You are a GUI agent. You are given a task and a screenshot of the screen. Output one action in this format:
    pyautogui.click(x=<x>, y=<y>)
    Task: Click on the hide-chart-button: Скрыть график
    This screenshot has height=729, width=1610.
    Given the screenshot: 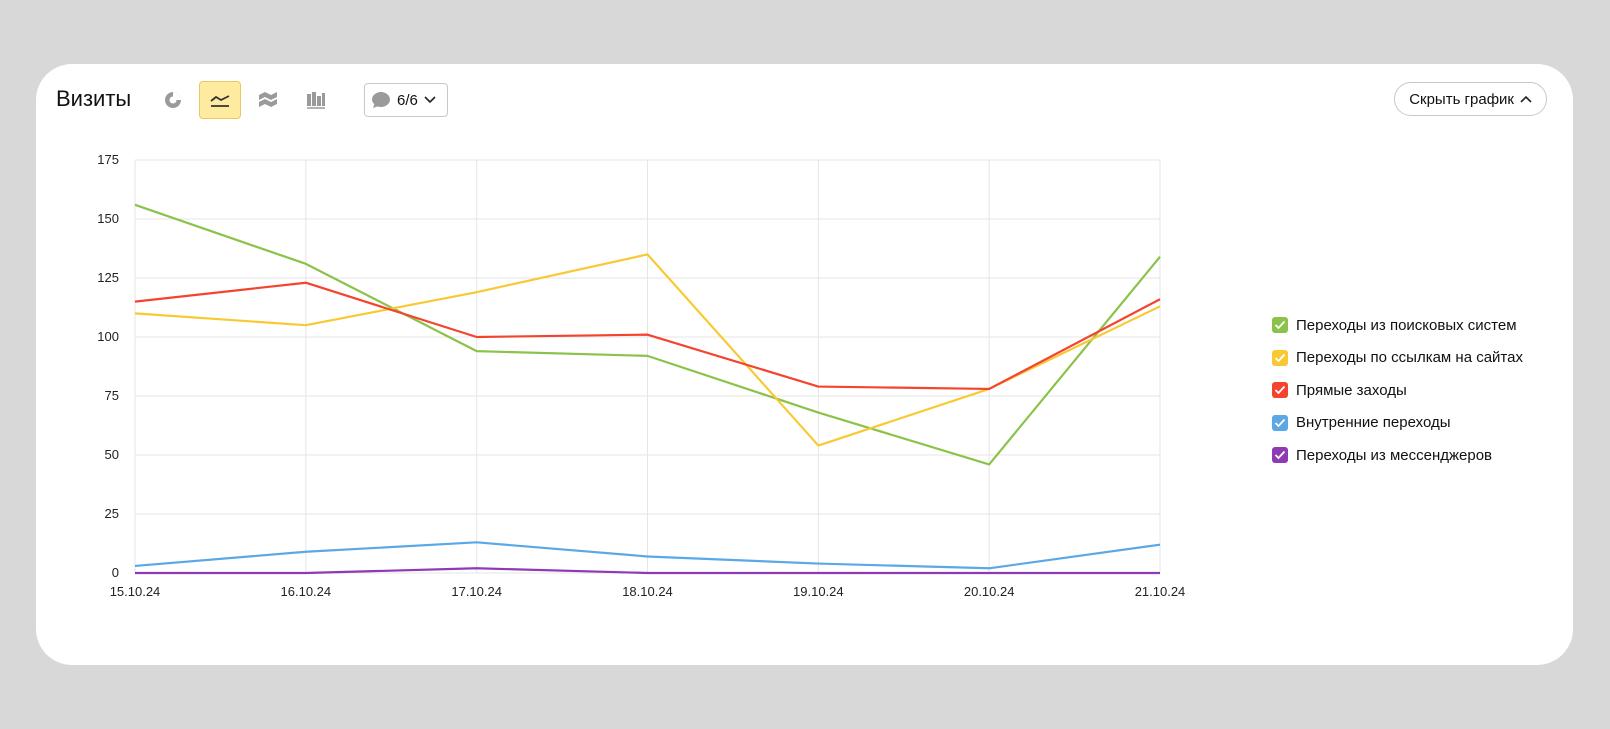 What is the action you would take?
    pyautogui.click(x=1470, y=99)
    